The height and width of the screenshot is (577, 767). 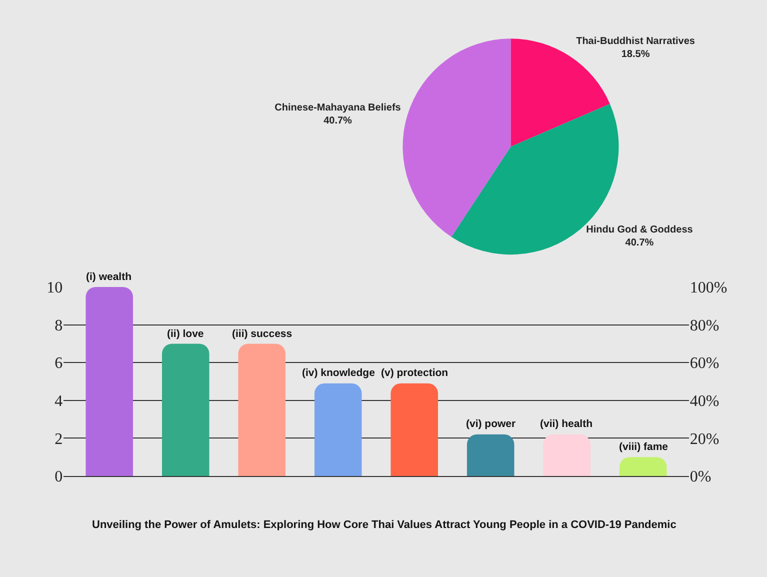 I want to click on y-tick-label: 6, so click(x=58, y=363).